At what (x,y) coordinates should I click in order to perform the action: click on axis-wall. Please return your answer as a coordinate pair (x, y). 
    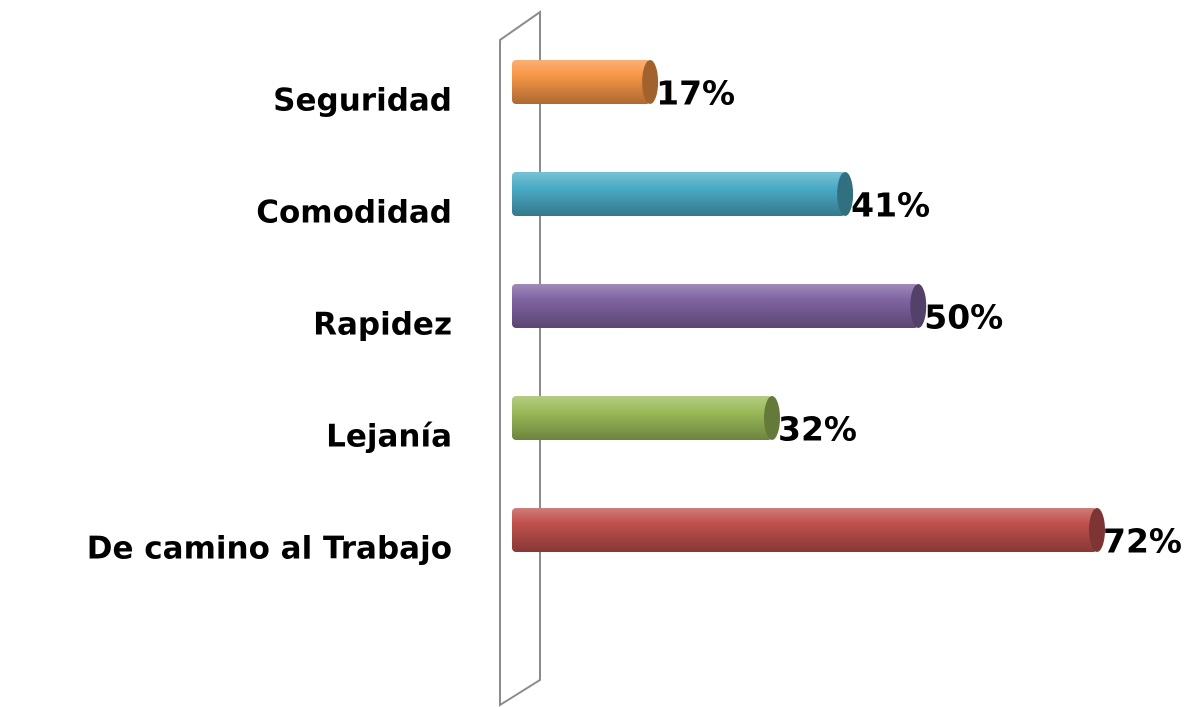
    Looking at the image, I should click on (520, 358).